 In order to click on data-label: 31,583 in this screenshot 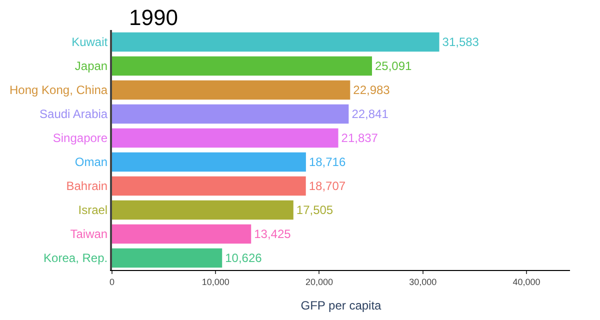, I will do `click(461, 42)`.